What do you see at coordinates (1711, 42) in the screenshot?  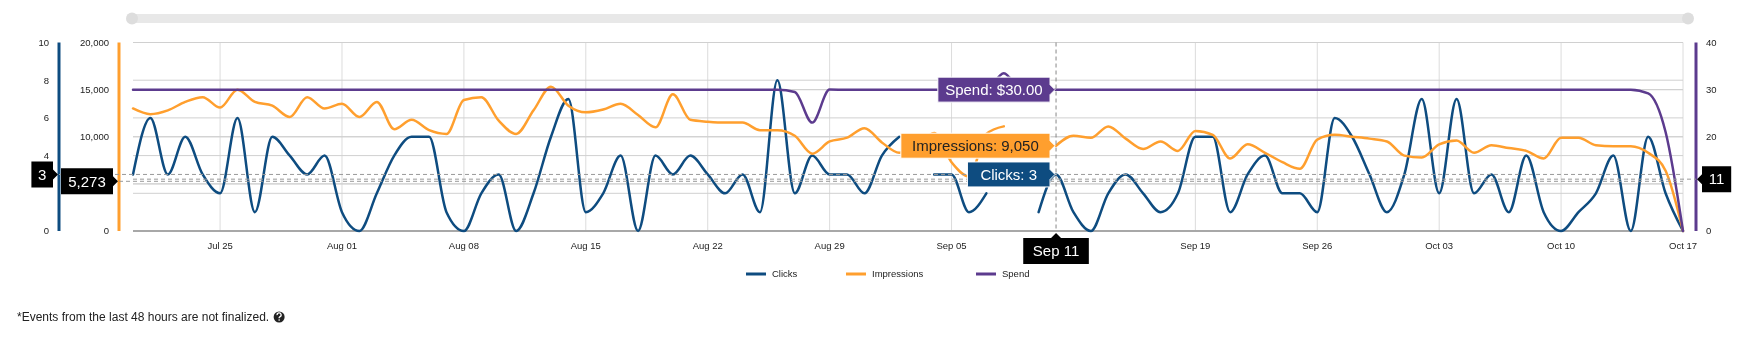 I see `y3-tick-label: 40` at bounding box center [1711, 42].